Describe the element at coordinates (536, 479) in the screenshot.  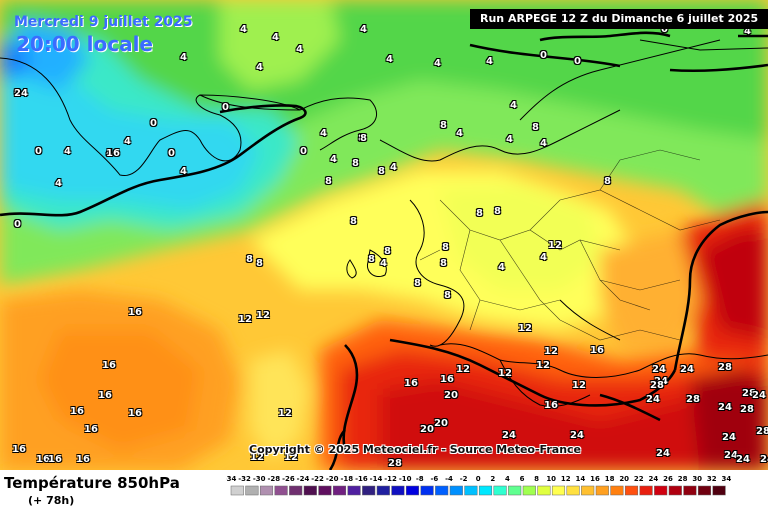
I see `scale-label: 8` at that location.